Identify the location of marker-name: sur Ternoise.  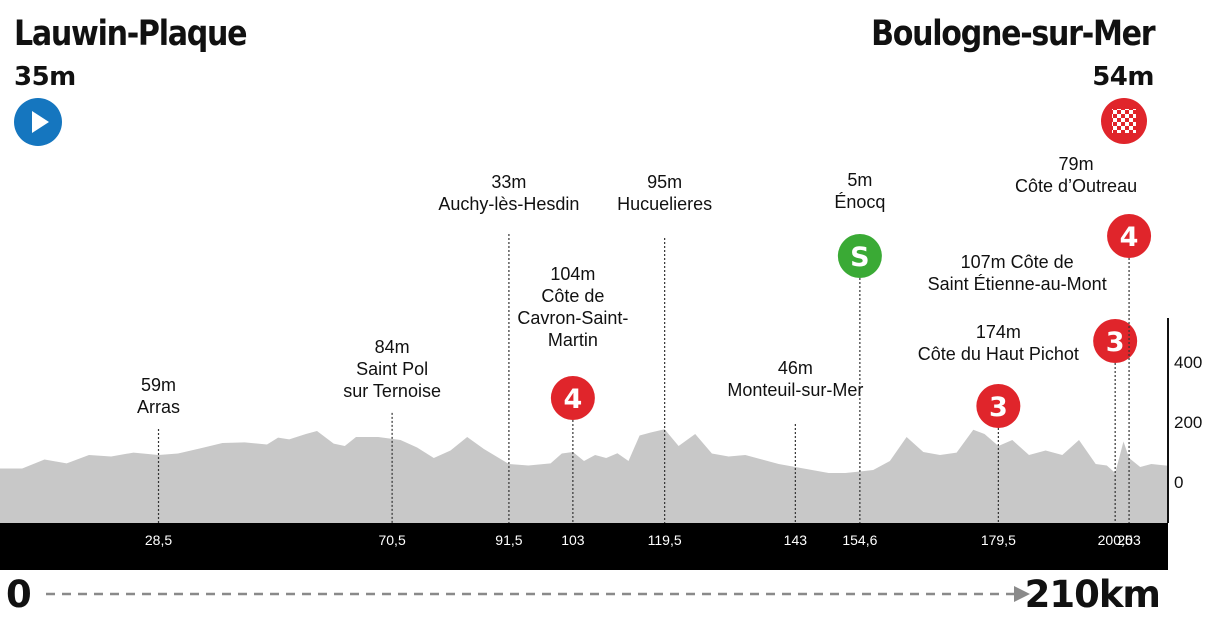
(392, 391).